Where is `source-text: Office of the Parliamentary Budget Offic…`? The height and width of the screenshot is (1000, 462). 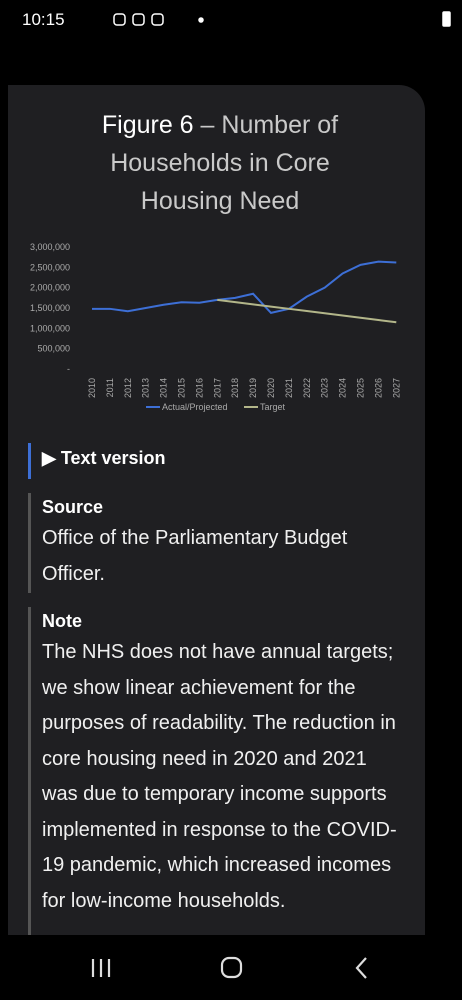
source-text: Office of the Parliamentary Budget Offic… is located at coordinates (195, 556).